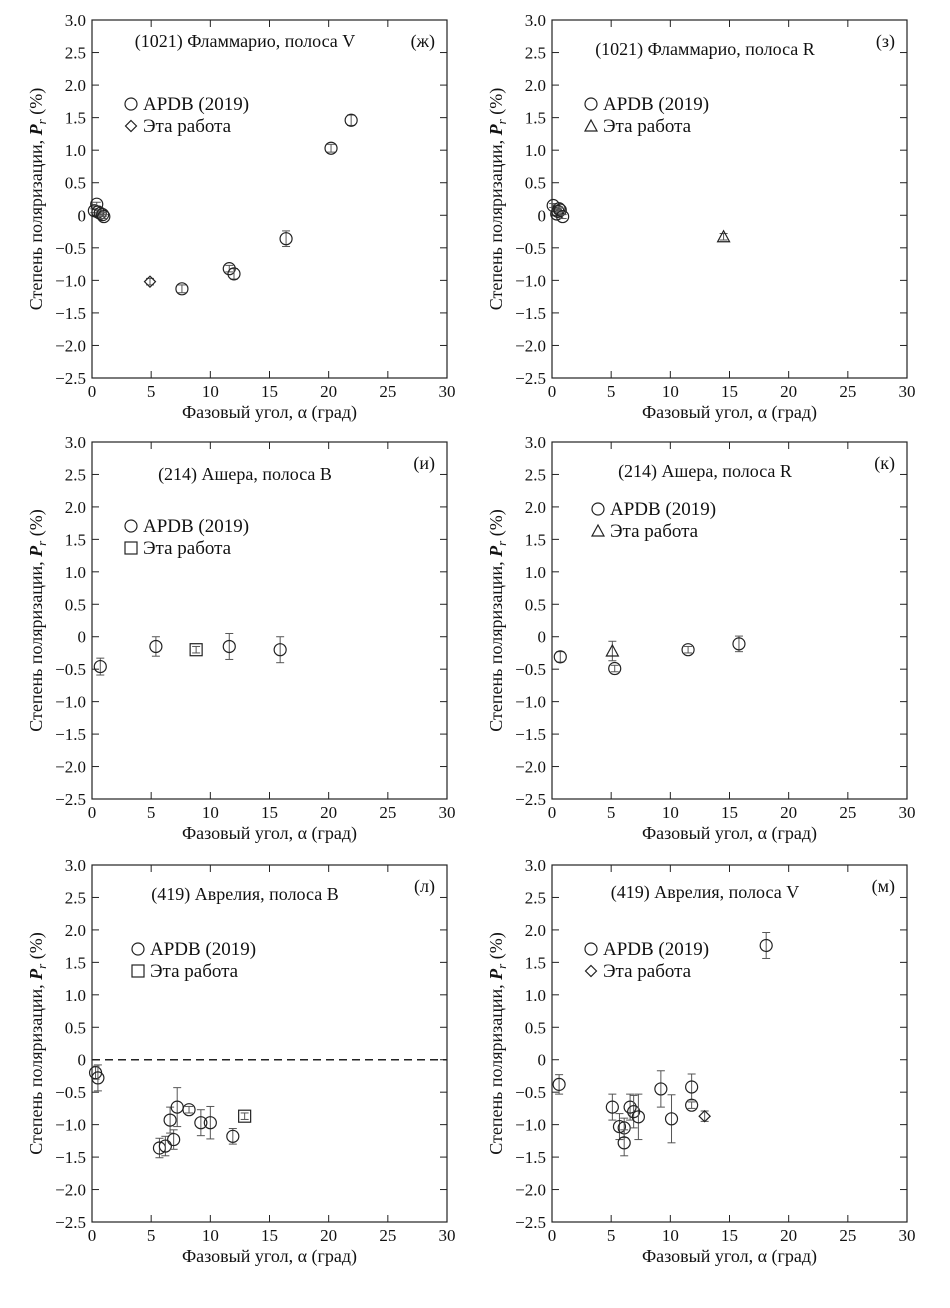 The image size is (950, 1308). What do you see at coordinates (245, 474) in the screenshot?
I see `panel-title: (214) Ашера, полоса B` at bounding box center [245, 474].